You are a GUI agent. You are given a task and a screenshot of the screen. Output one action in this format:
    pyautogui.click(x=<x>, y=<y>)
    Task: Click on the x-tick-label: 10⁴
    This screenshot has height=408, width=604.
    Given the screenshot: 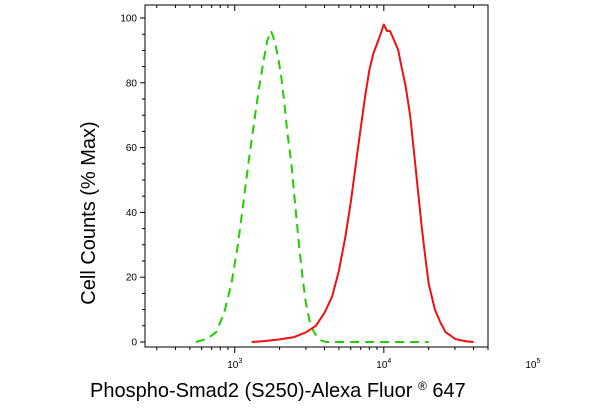 What is the action you would take?
    pyautogui.click(x=383, y=364)
    